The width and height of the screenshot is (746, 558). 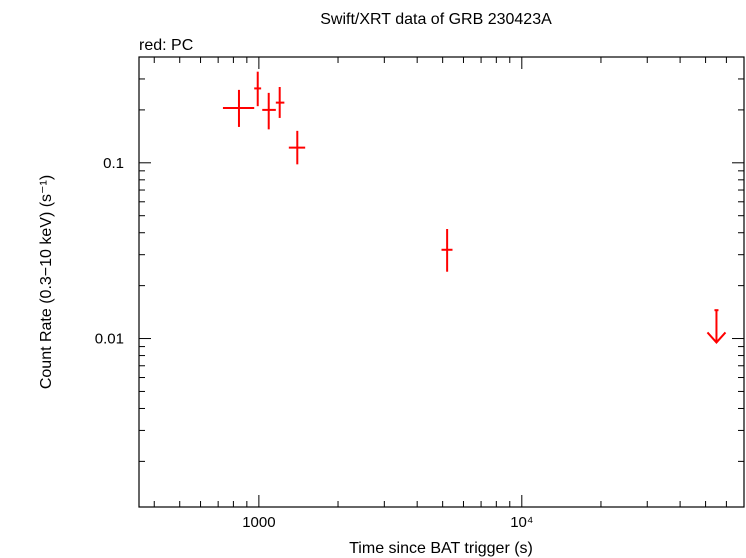 I want to click on x-tick-label: 1000, so click(x=258, y=522).